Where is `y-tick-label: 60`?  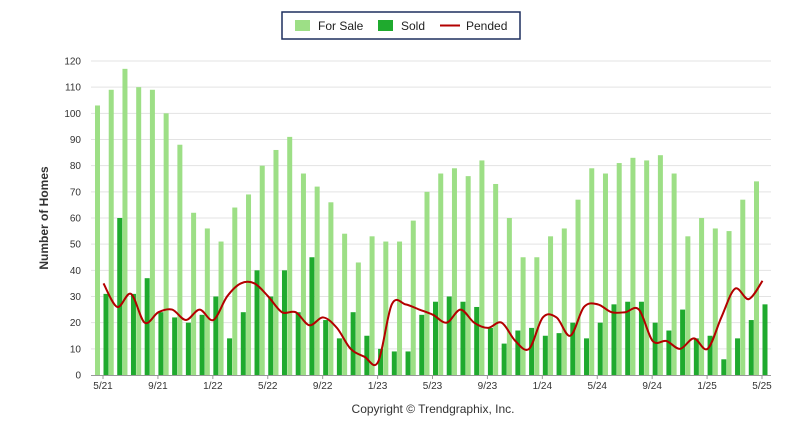 y-tick-label: 60 is located at coordinates (76, 219).